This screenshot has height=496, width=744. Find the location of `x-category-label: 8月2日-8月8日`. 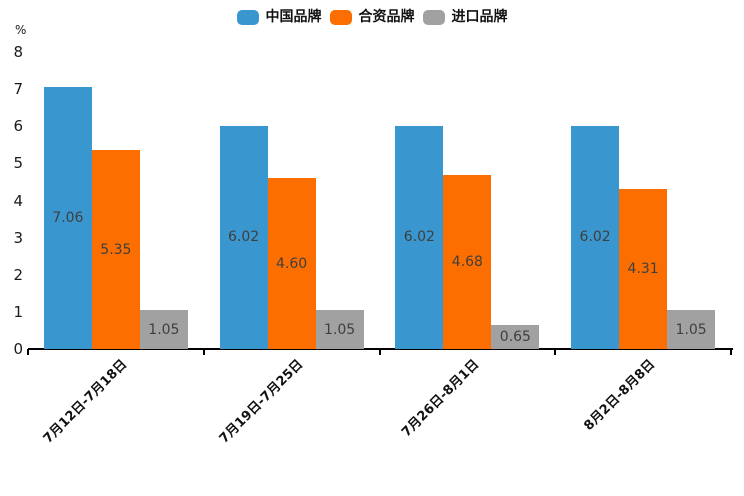

x-category-label: 8月2日-8月8日 is located at coordinates (619, 395).